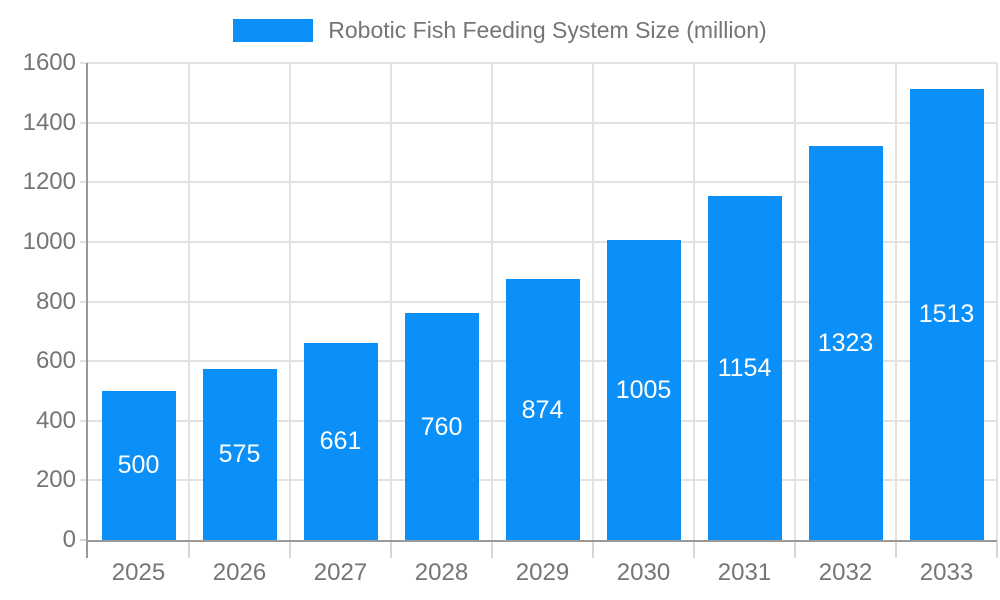 The width and height of the screenshot is (1000, 600). Describe the element at coordinates (84, 540) in the screenshot. I see `y-axis-tick` at that location.